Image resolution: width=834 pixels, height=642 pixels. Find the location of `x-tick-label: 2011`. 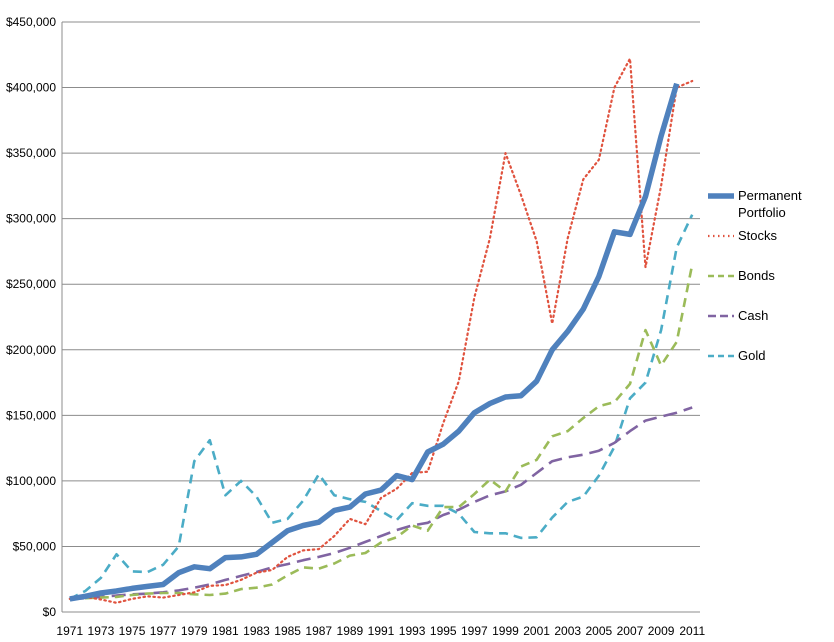

x-tick-label: 2011 is located at coordinates (692, 631).